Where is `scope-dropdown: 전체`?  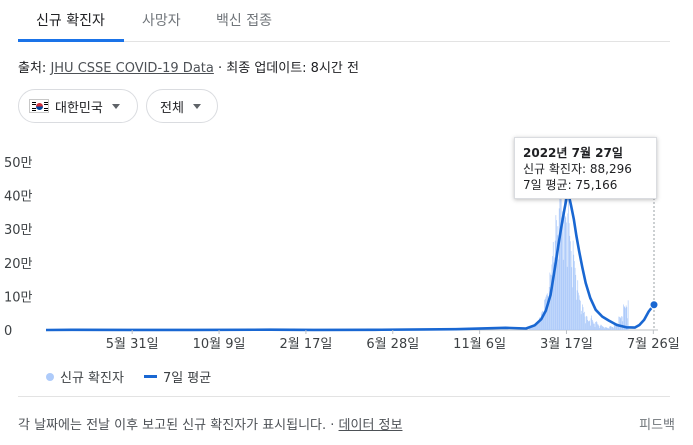
scope-dropdown: 전체 is located at coordinates (182, 106).